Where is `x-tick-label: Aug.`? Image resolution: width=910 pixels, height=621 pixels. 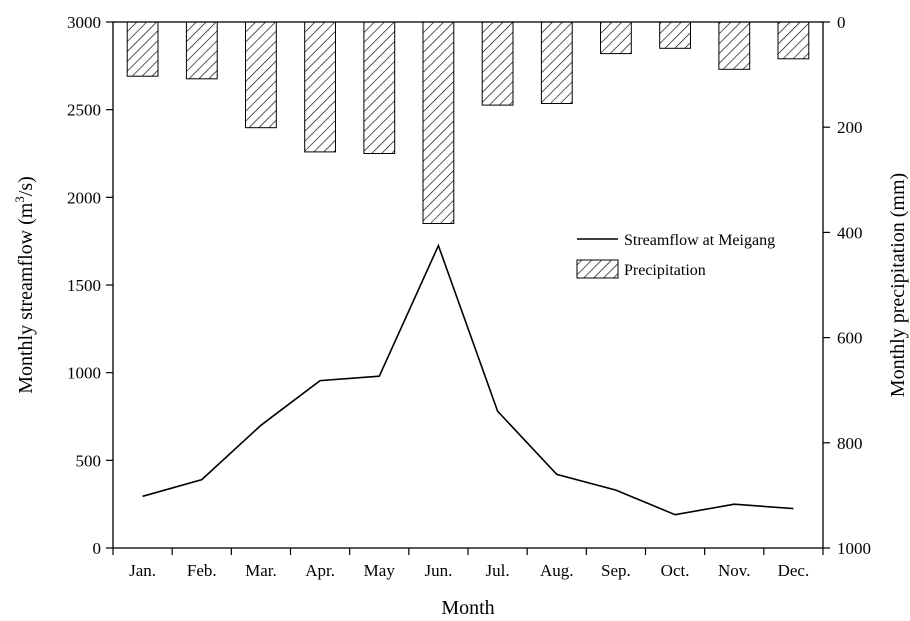
x-tick-label: Aug. is located at coordinates (557, 570).